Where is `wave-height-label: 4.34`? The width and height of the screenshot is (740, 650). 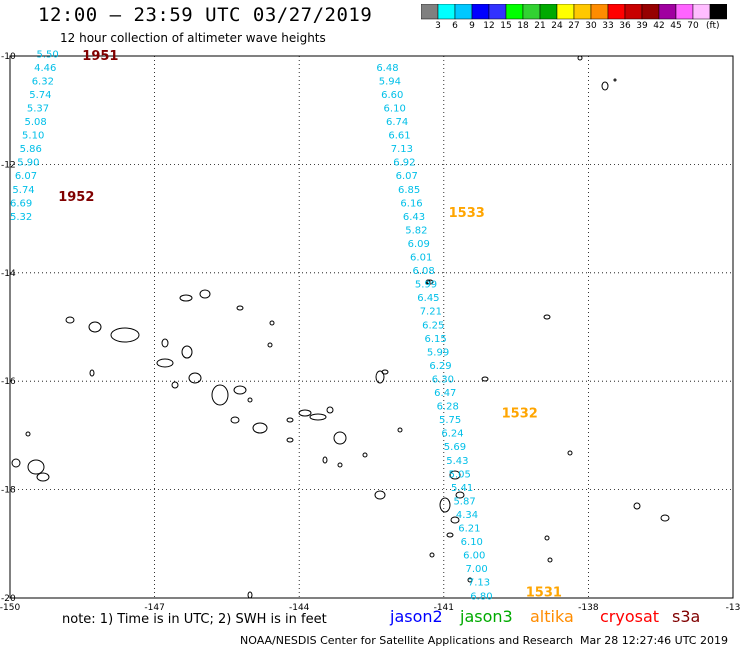 wave-height-label: 4.34 is located at coordinates (467, 515).